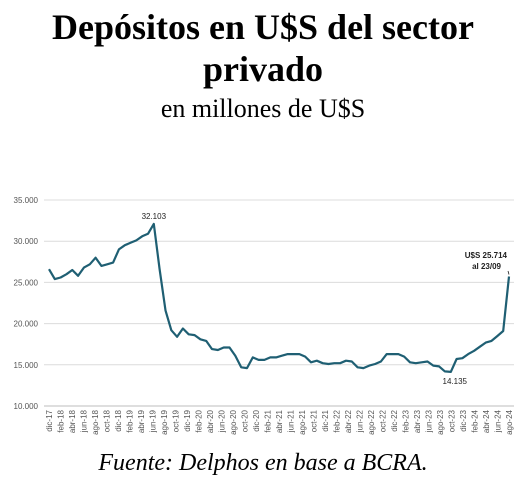 The image size is (526, 480). What do you see at coordinates (463, 420) in the screenshot?
I see `x-tick-label: dic-23` at bounding box center [463, 420].